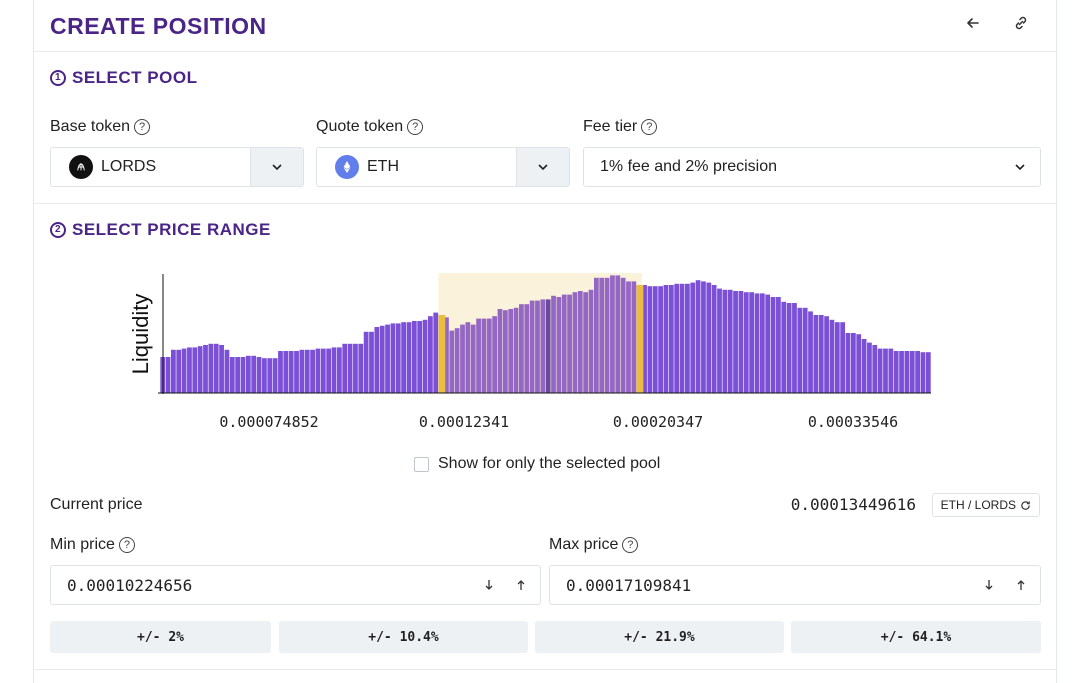  What do you see at coordinates (989, 585) in the screenshot?
I see `max-price-decrease-button` at bounding box center [989, 585].